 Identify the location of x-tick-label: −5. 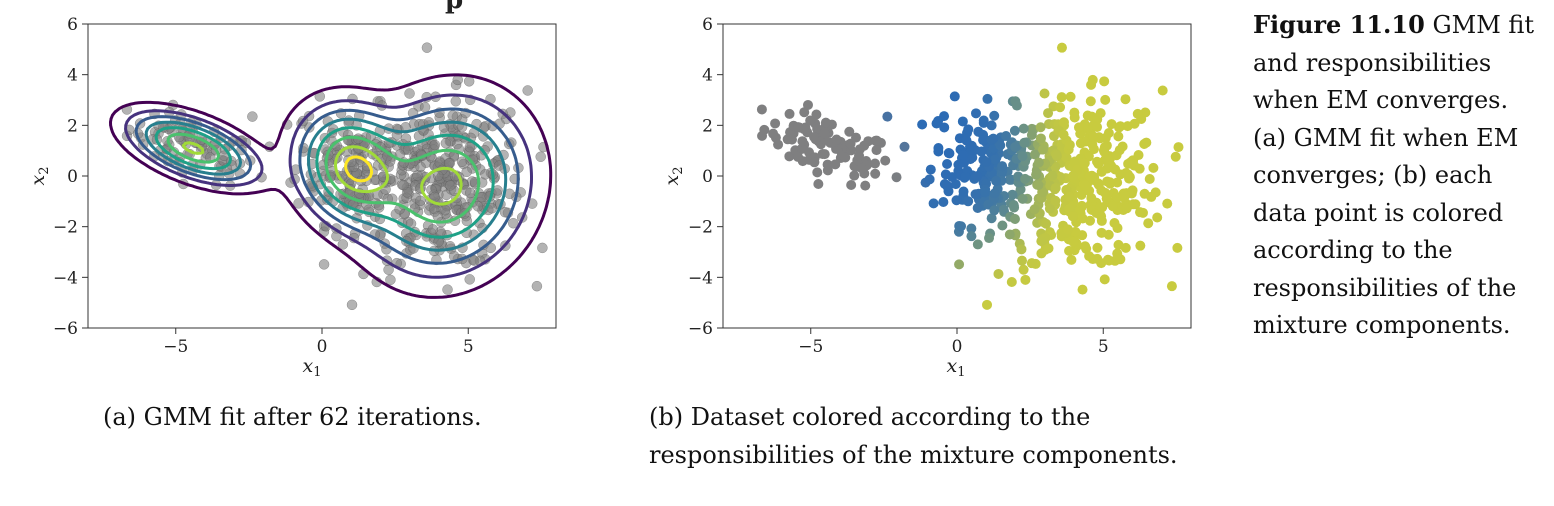
(175, 347).